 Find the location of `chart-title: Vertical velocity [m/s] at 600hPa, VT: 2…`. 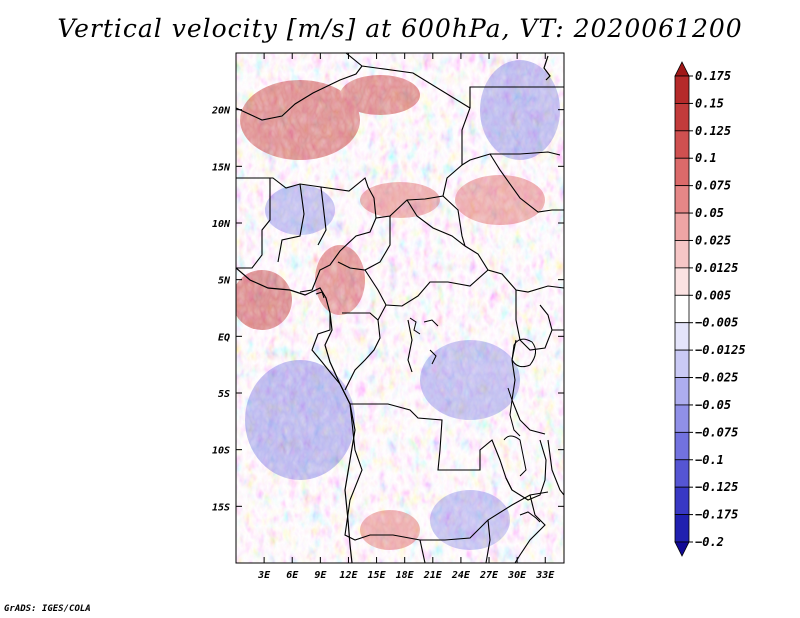

chart-title: Vertical velocity [m/s] at 600hPa, VT: 2… is located at coordinates (400, 28).